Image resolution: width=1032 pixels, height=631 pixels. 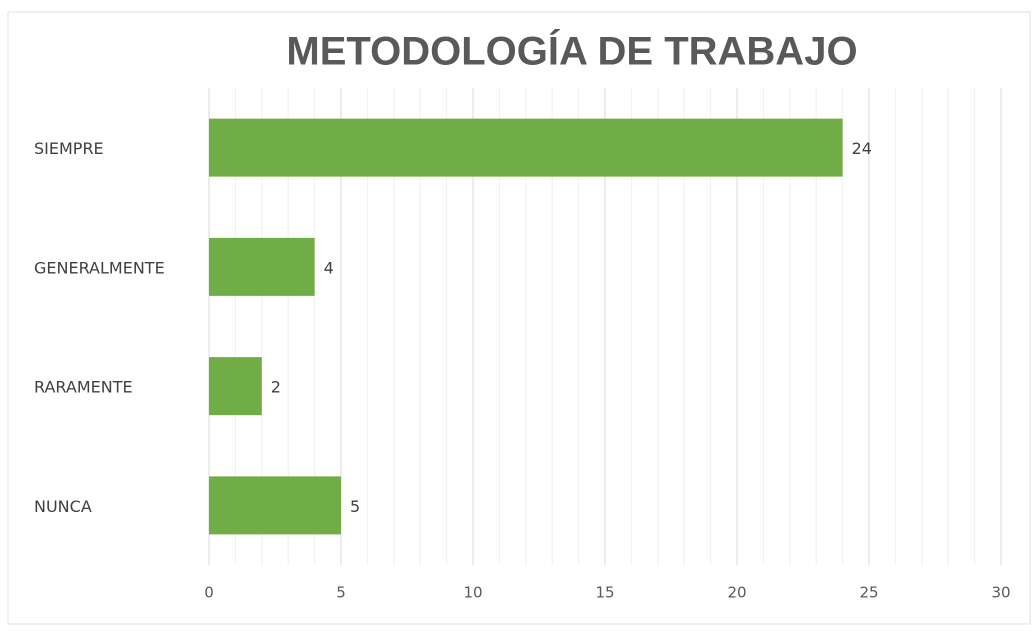 What do you see at coordinates (571, 51) in the screenshot?
I see `chart-title: METODOLOGÍA DE TRABAJO` at bounding box center [571, 51].